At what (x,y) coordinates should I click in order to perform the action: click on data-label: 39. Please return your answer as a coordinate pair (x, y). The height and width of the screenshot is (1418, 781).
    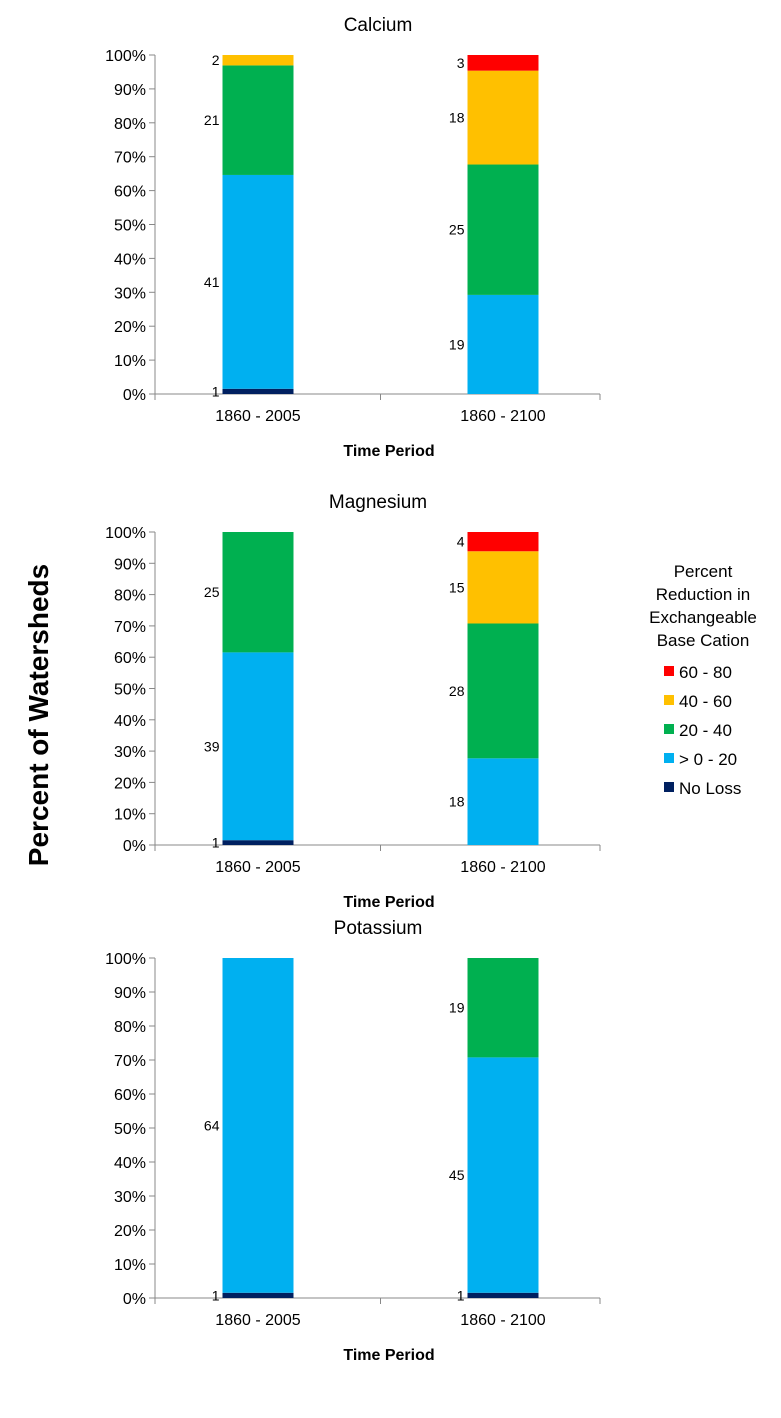
    Looking at the image, I should click on (212, 746).